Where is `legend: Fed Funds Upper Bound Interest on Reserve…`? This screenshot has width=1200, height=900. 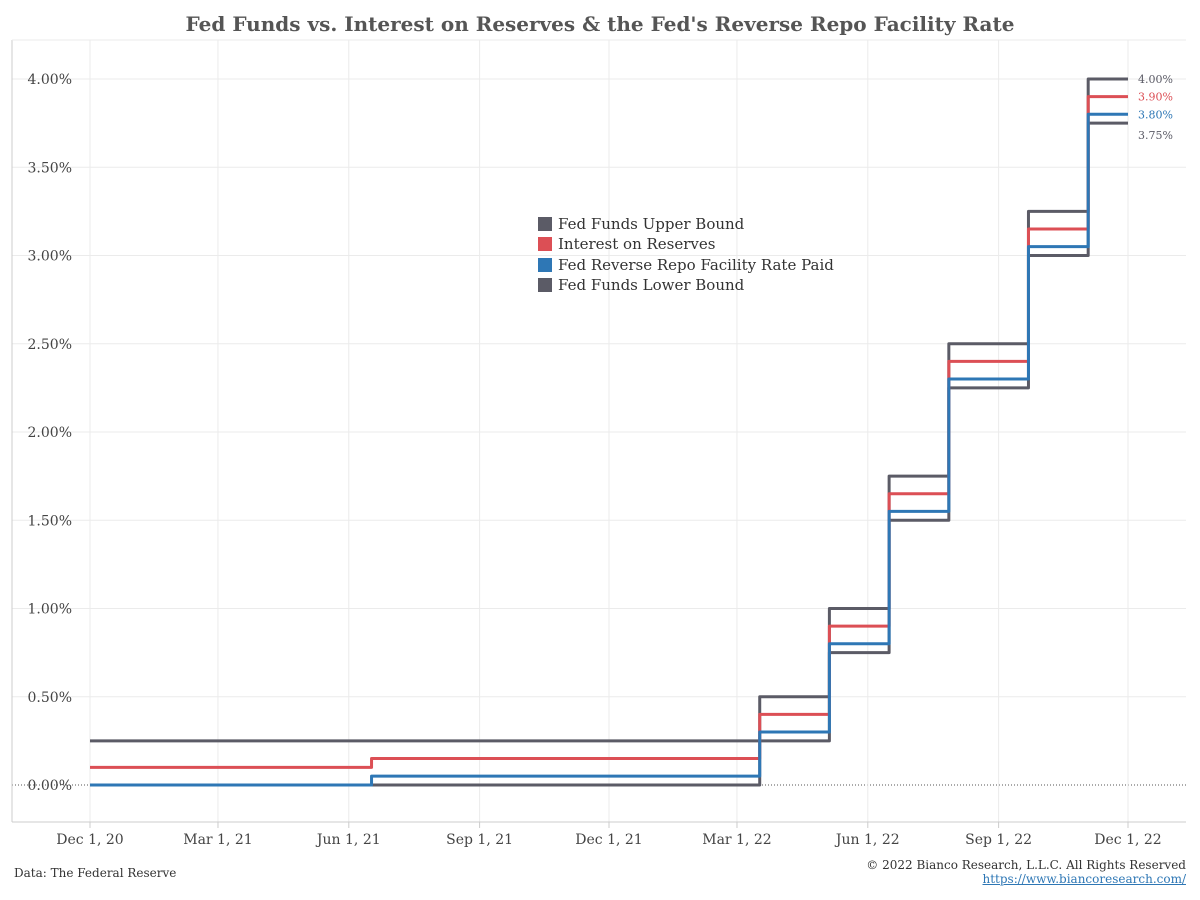 legend: Fed Funds Upper Bound Interest on Reserve… is located at coordinates (686, 254).